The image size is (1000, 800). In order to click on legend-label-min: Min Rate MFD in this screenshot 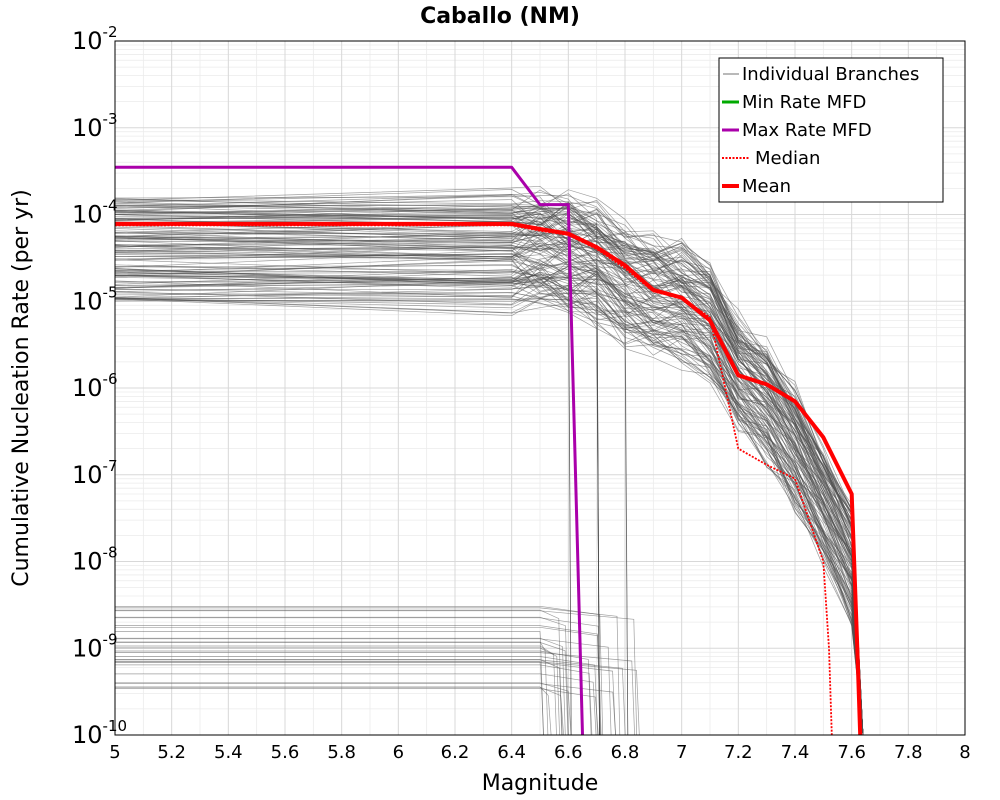, I will do `click(804, 102)`.